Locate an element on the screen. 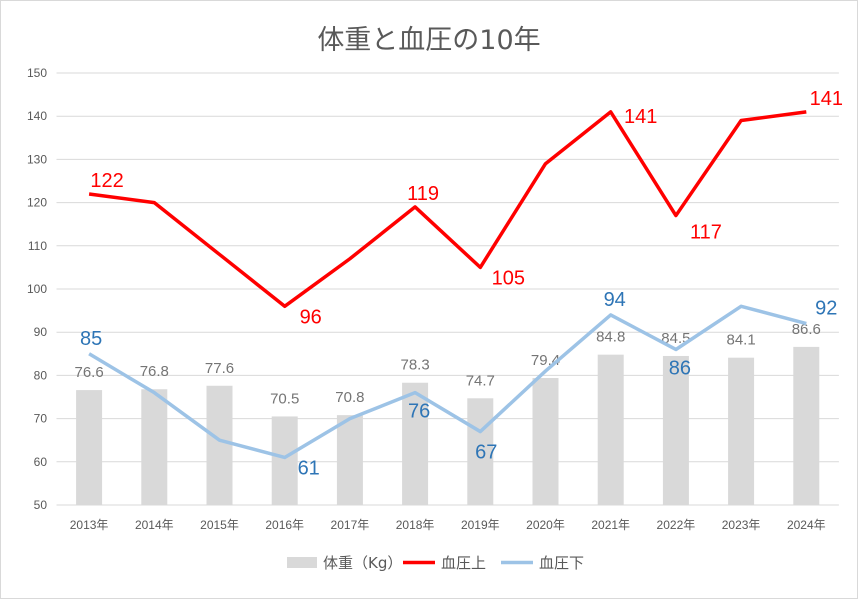 The image size is (858, 599). x-tick-label: 2022年 is located at coordinates (676, 525).